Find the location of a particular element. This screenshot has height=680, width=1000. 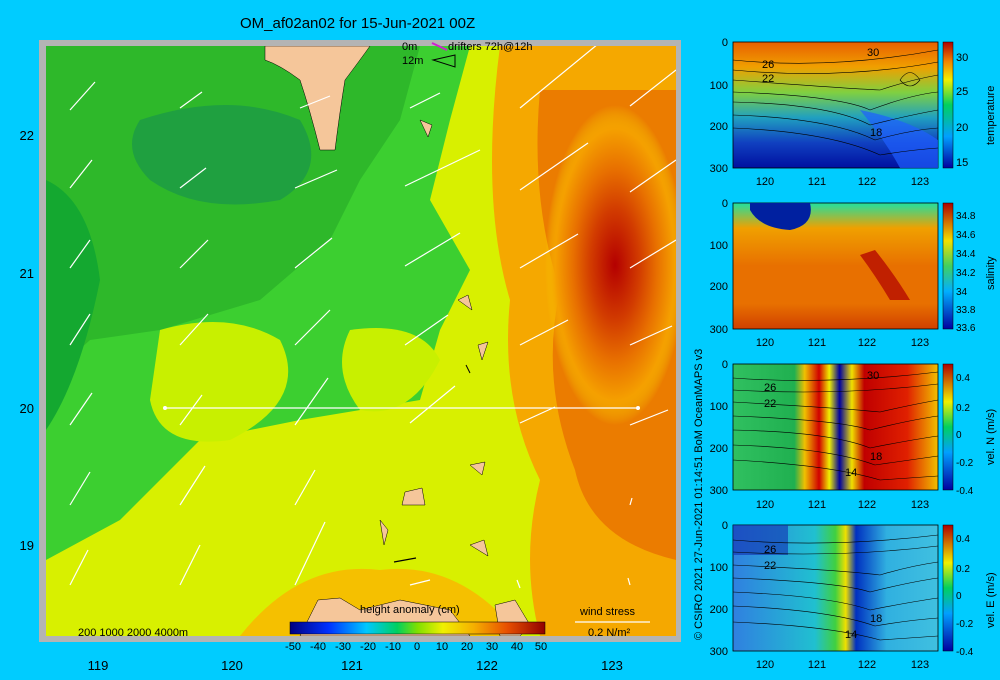

svg-text: 121 is located at coordinates (352, 665).